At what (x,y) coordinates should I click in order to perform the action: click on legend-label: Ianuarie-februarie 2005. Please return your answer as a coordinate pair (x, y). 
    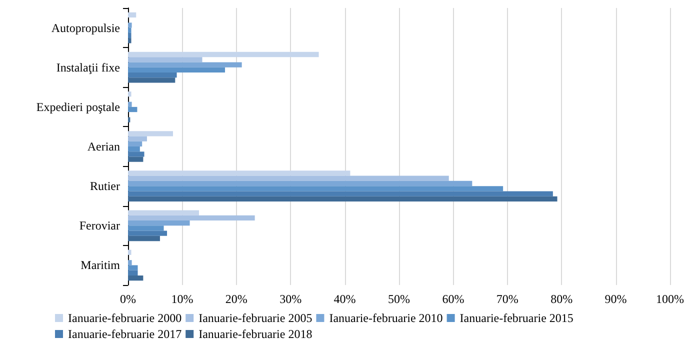
    Looking at the image, I should click on (255, 318).